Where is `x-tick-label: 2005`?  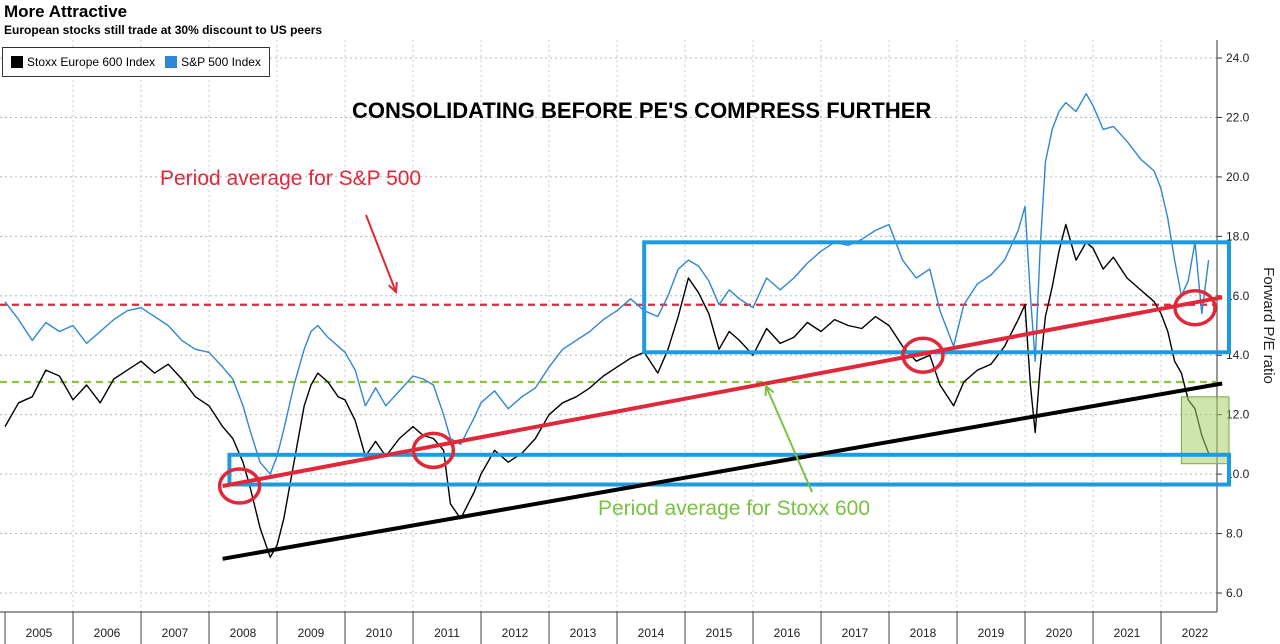
x-tick-label: 2005 is located at coordinates (39, 633).